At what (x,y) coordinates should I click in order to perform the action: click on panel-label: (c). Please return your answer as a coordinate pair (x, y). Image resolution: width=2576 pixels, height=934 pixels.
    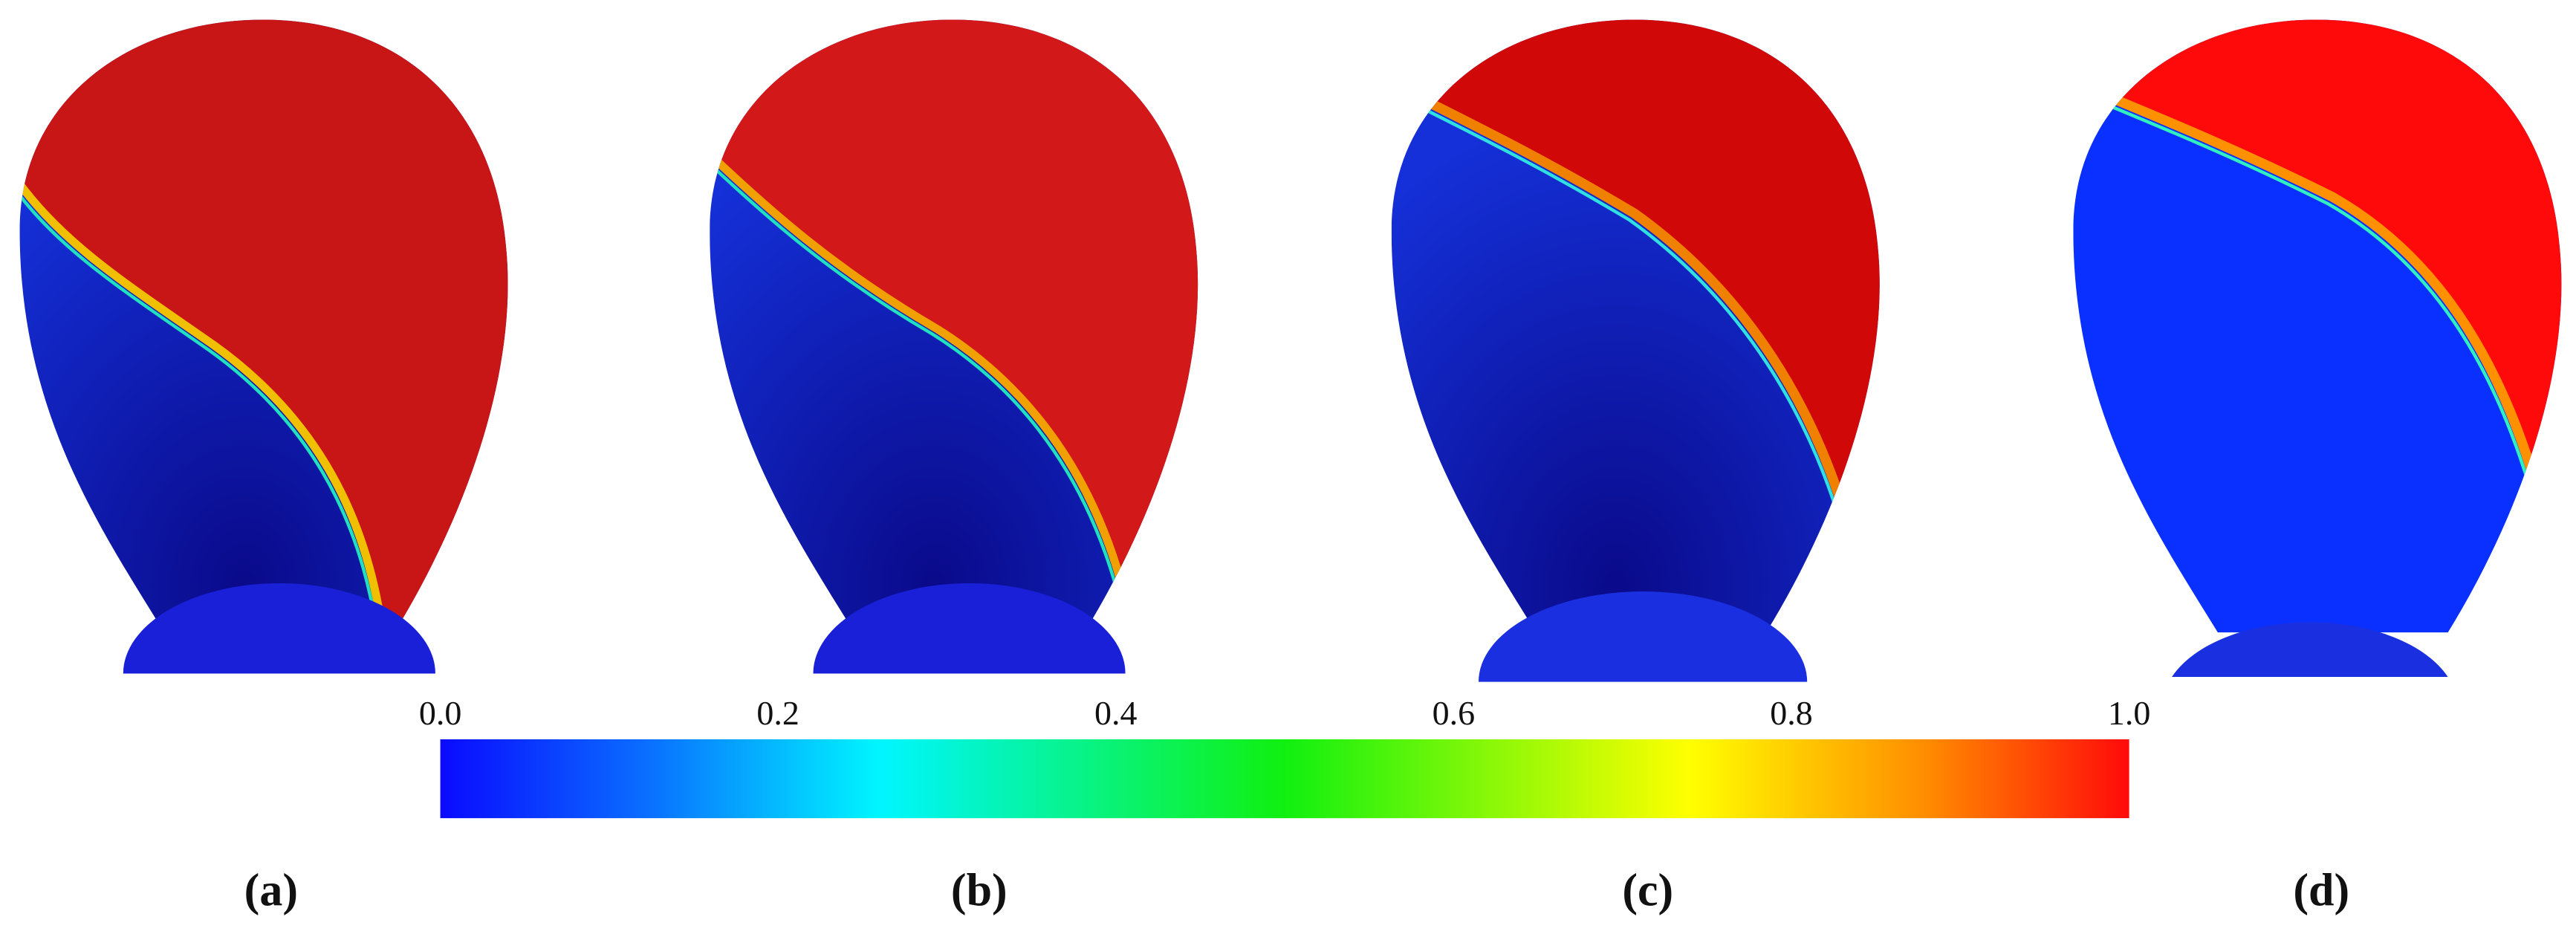
    Looking at the image, I should click on (1647, 890).